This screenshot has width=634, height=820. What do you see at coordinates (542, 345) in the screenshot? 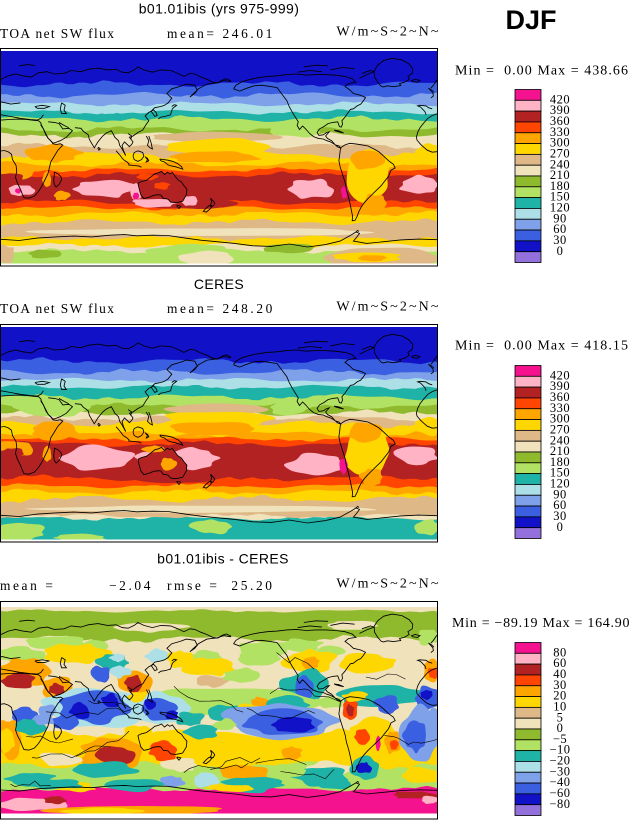
I see `svg-text: Min = 0.00 Max = 418.15` at bounding box center [542, 345].